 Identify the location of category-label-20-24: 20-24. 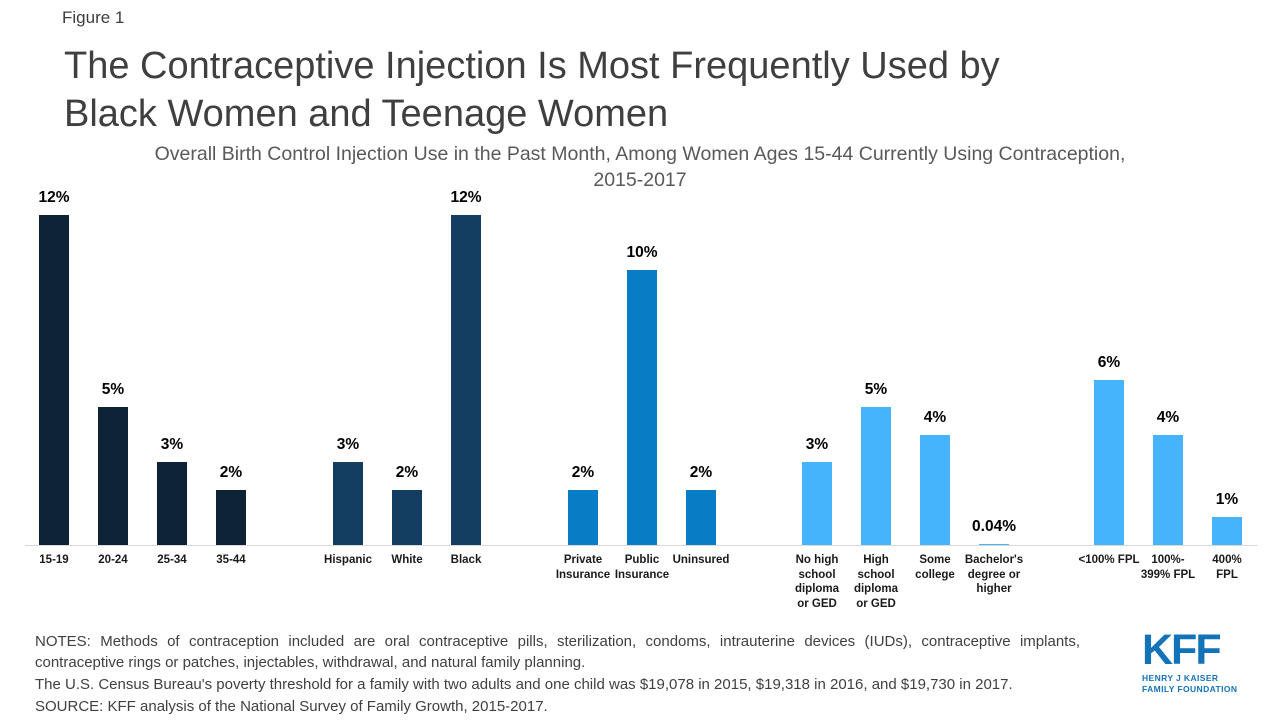
(113, 560).